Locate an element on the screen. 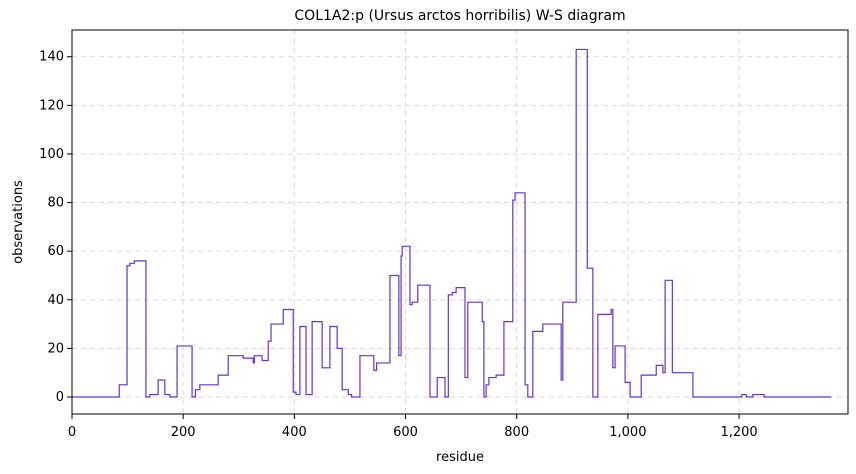 This screenshot has width=856, height=474. x-tick-label: 200 is located at coordinates (183, 432).